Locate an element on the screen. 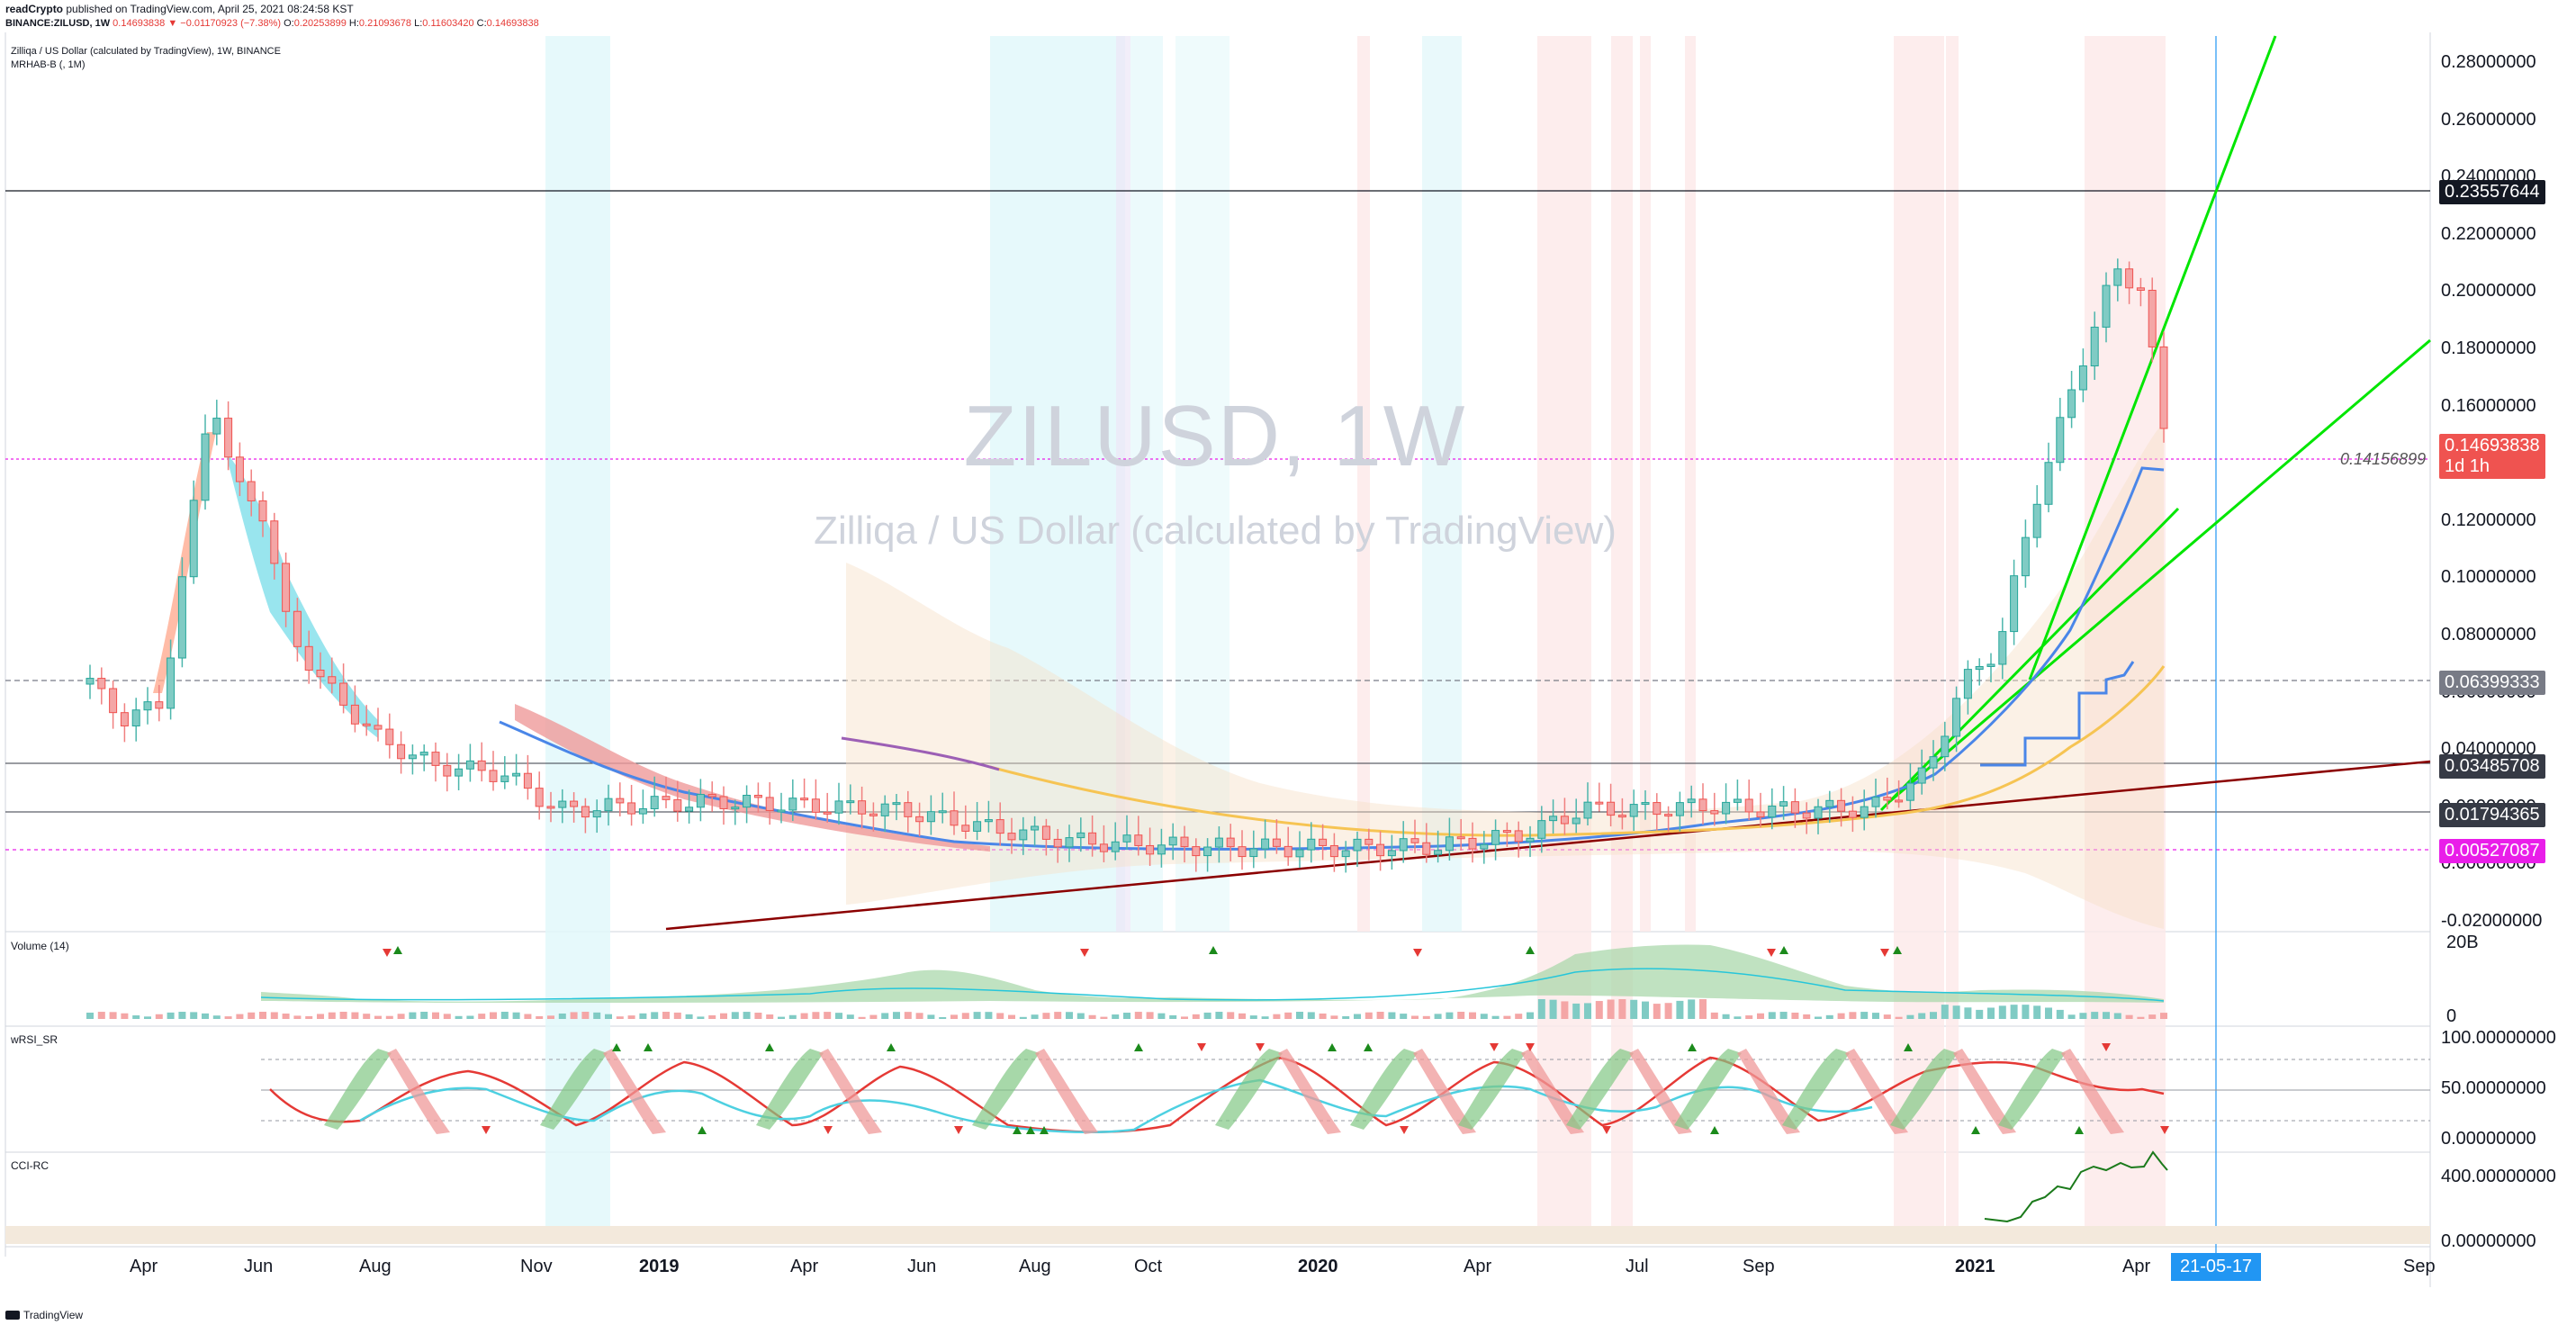 The image size is (2576, 1325). time-axis-label: Aug is located at coordinates (375, 1266).